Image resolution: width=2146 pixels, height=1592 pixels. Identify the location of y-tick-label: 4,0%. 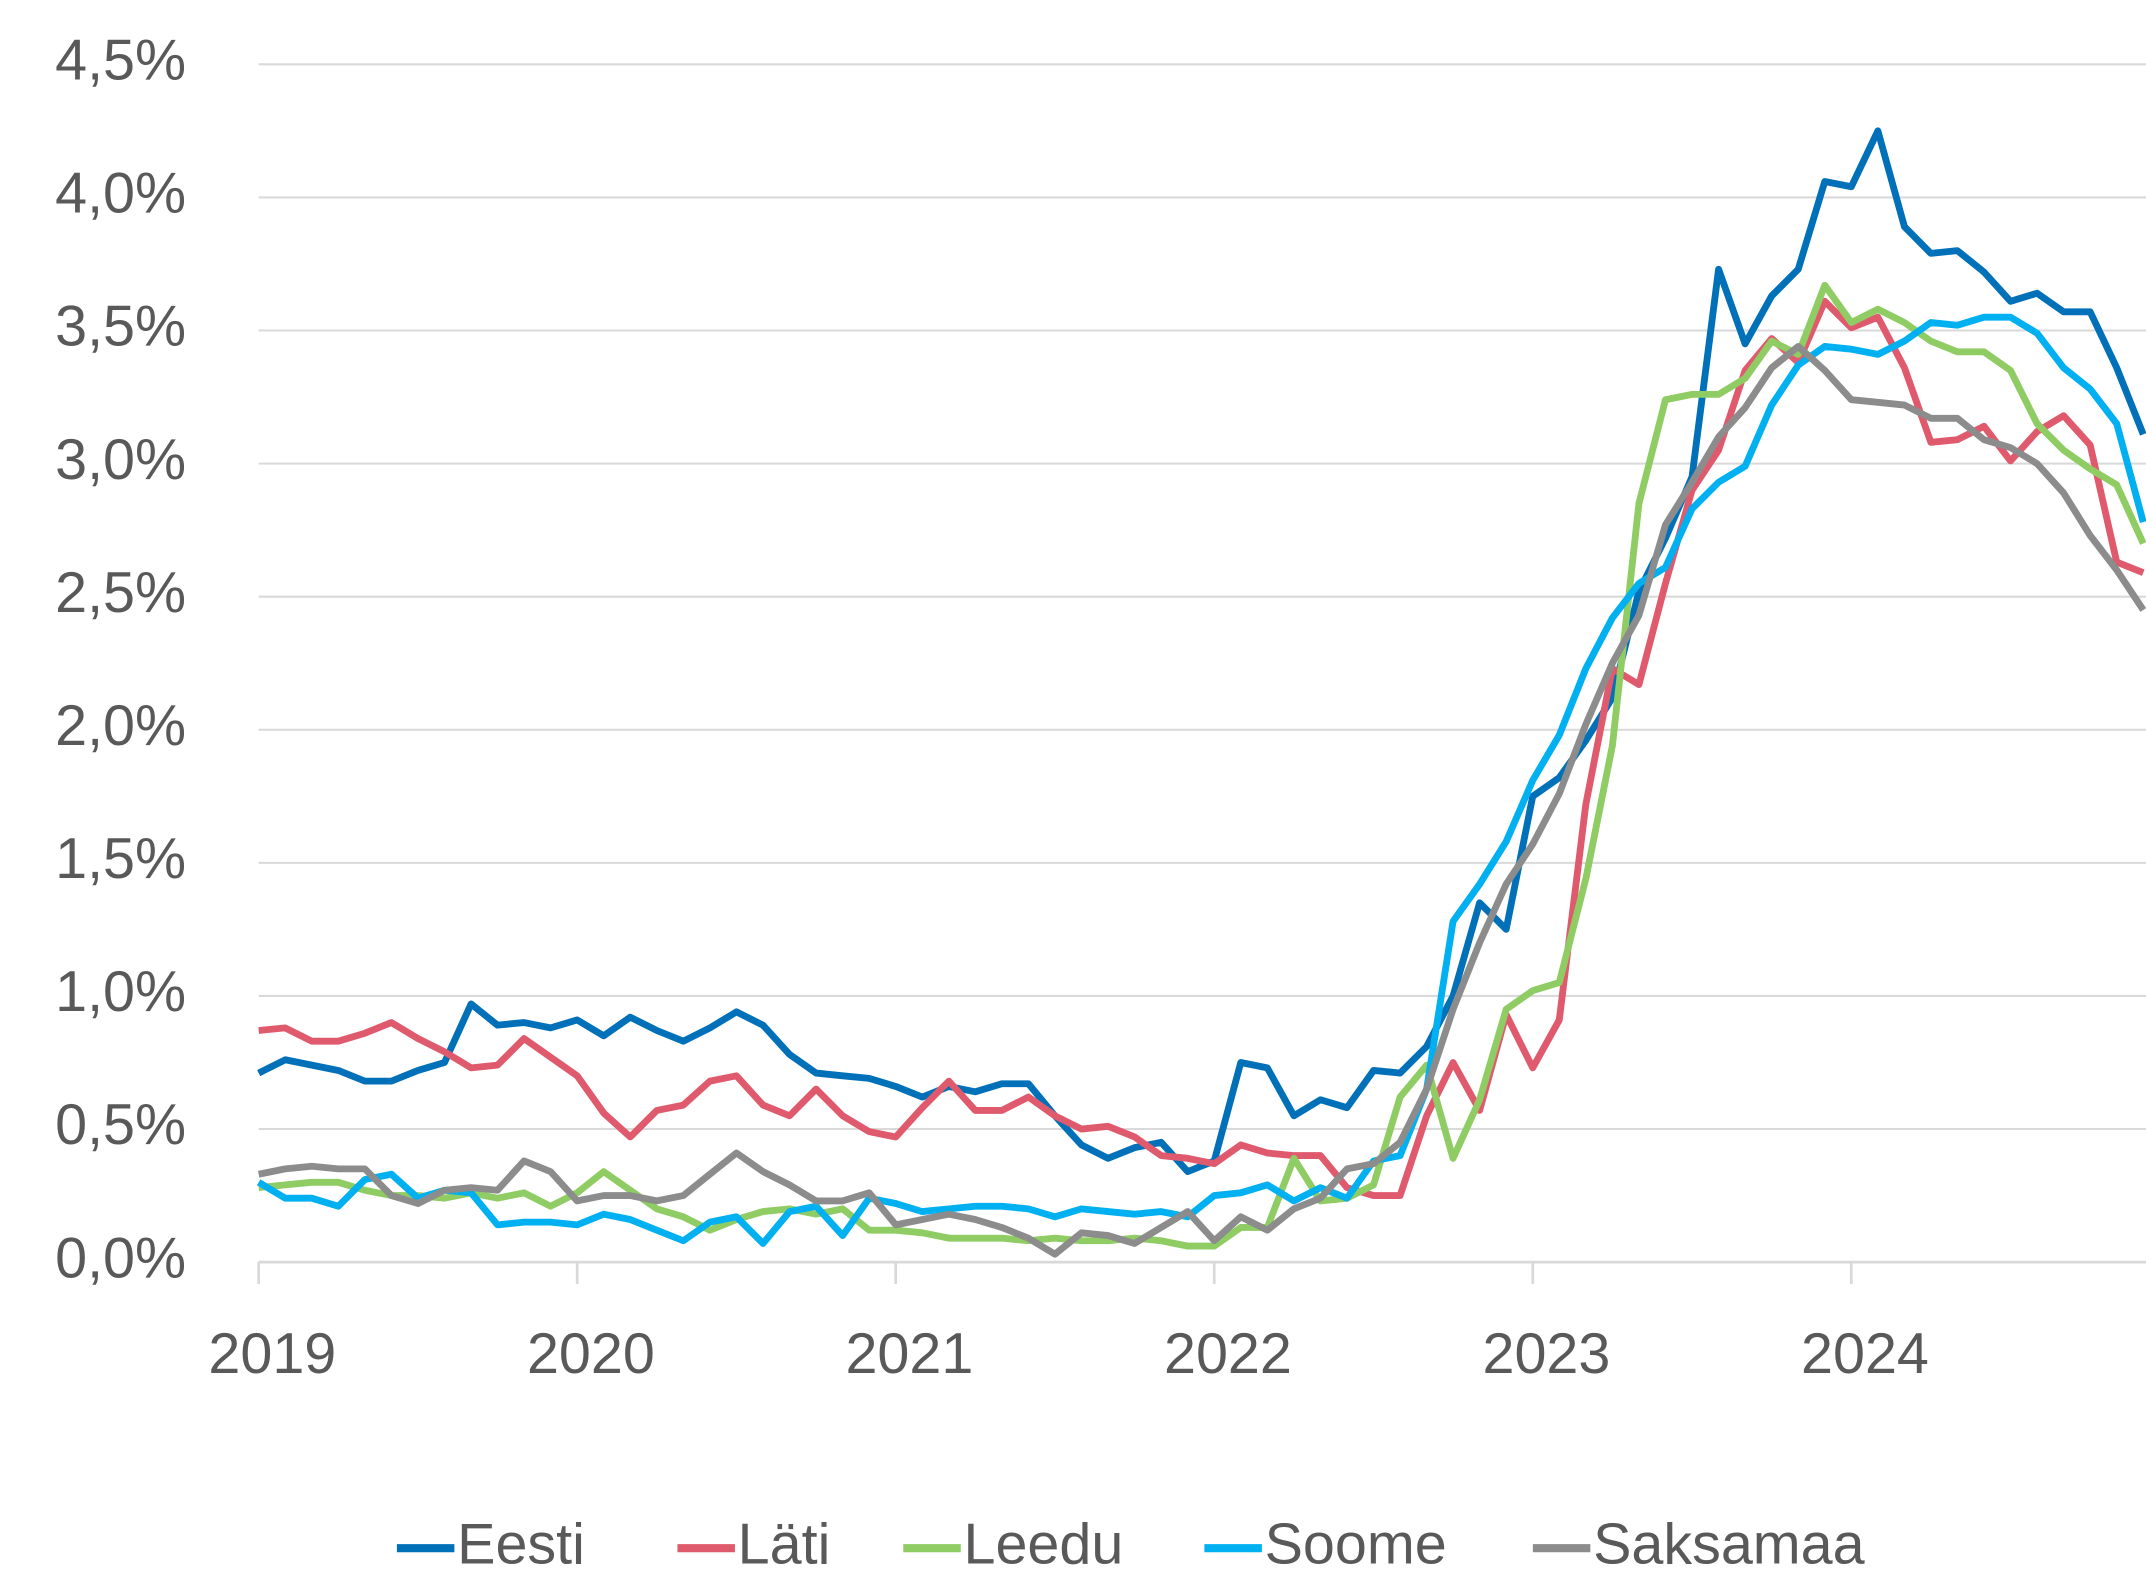
(120, 194).